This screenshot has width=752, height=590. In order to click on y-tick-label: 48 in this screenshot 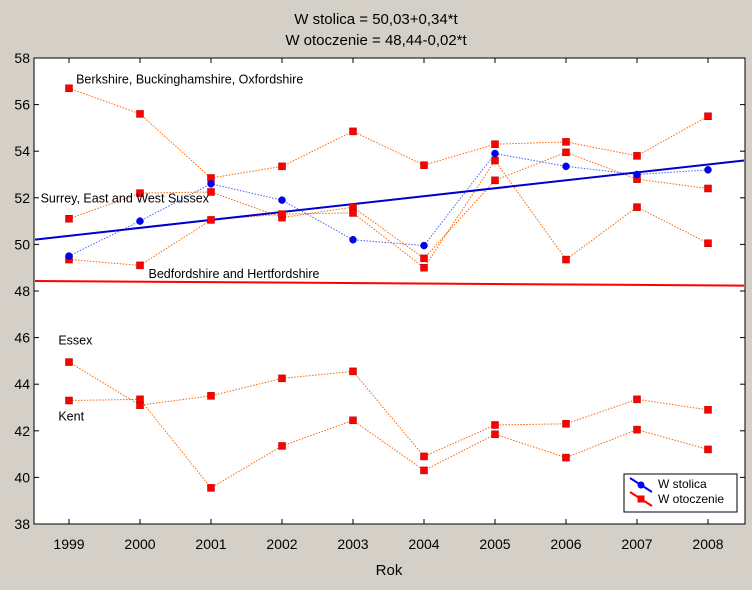, I will do `click(22, 291)`.